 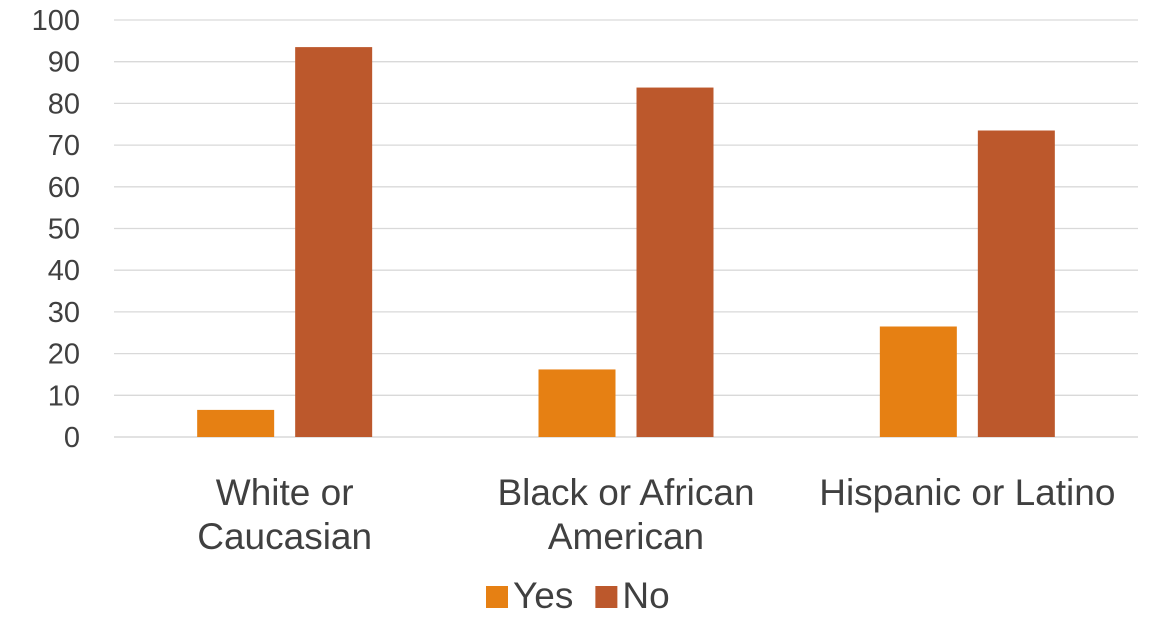 I want to click on y-tick-label: 90, so click(x=64, y=63).